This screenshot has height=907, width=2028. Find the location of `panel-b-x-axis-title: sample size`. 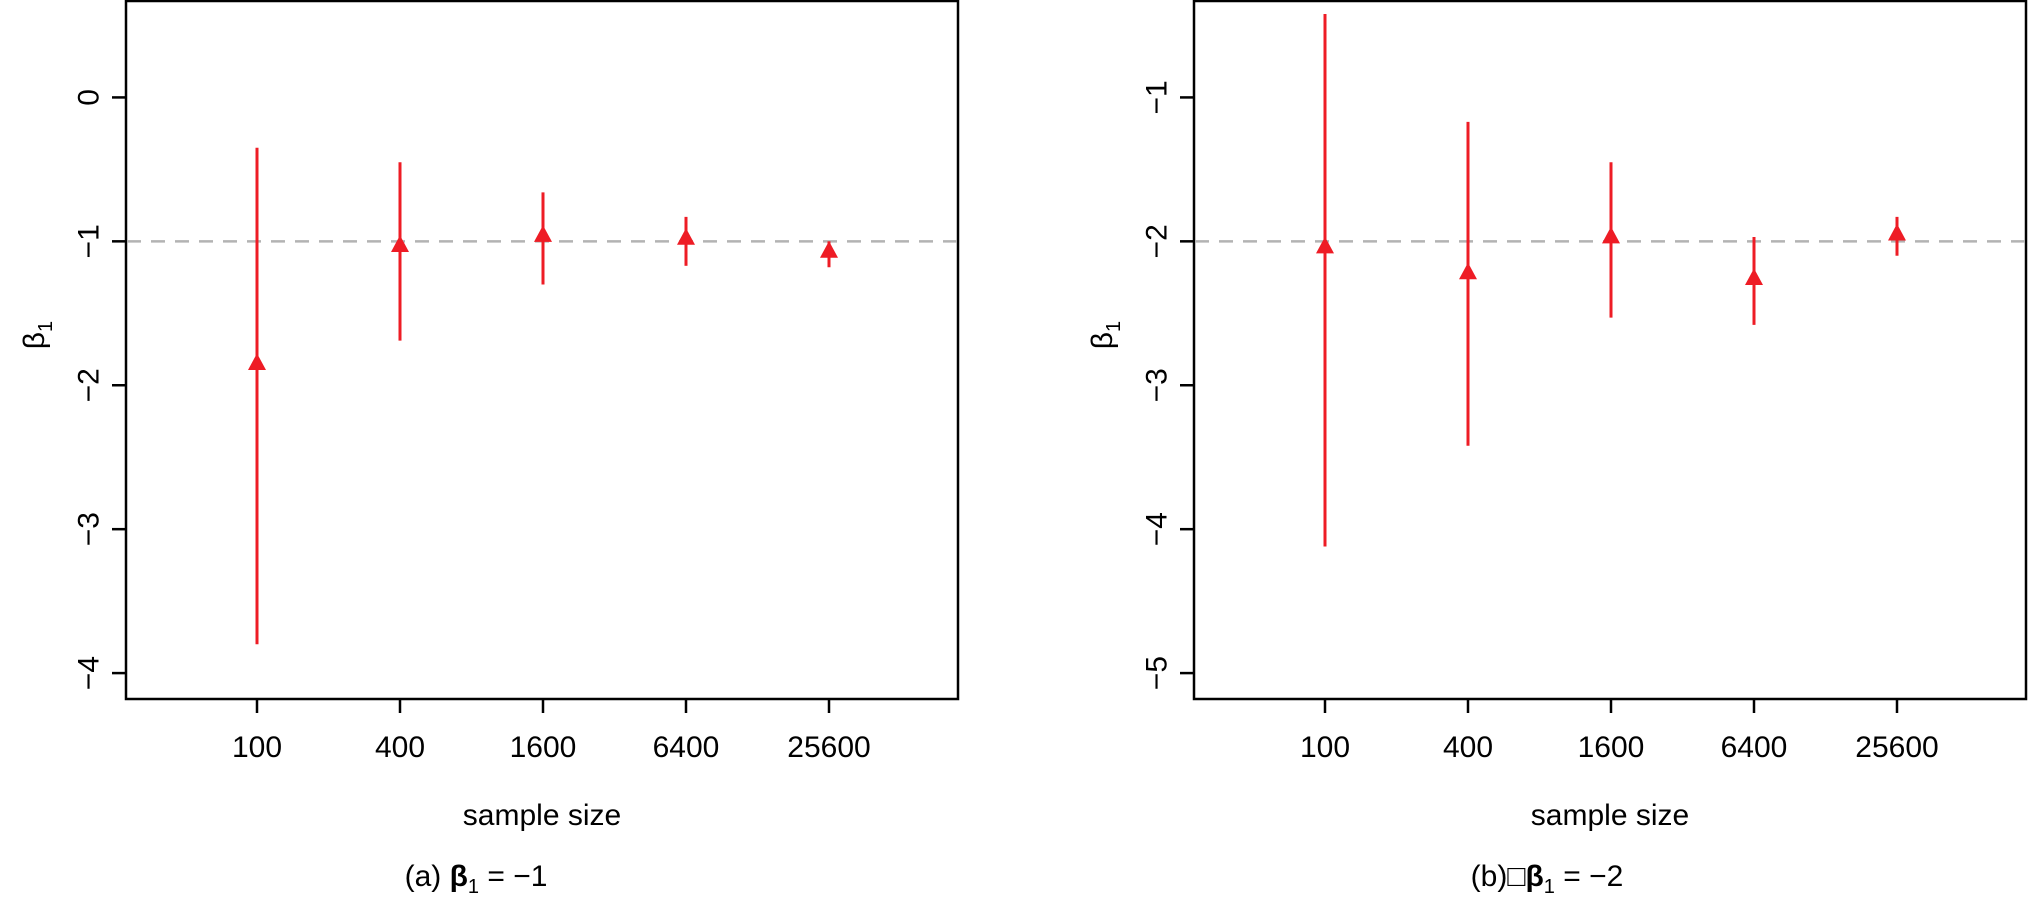

panel-b-x-axis-title: sample size is located at coordinates (1610, 815).